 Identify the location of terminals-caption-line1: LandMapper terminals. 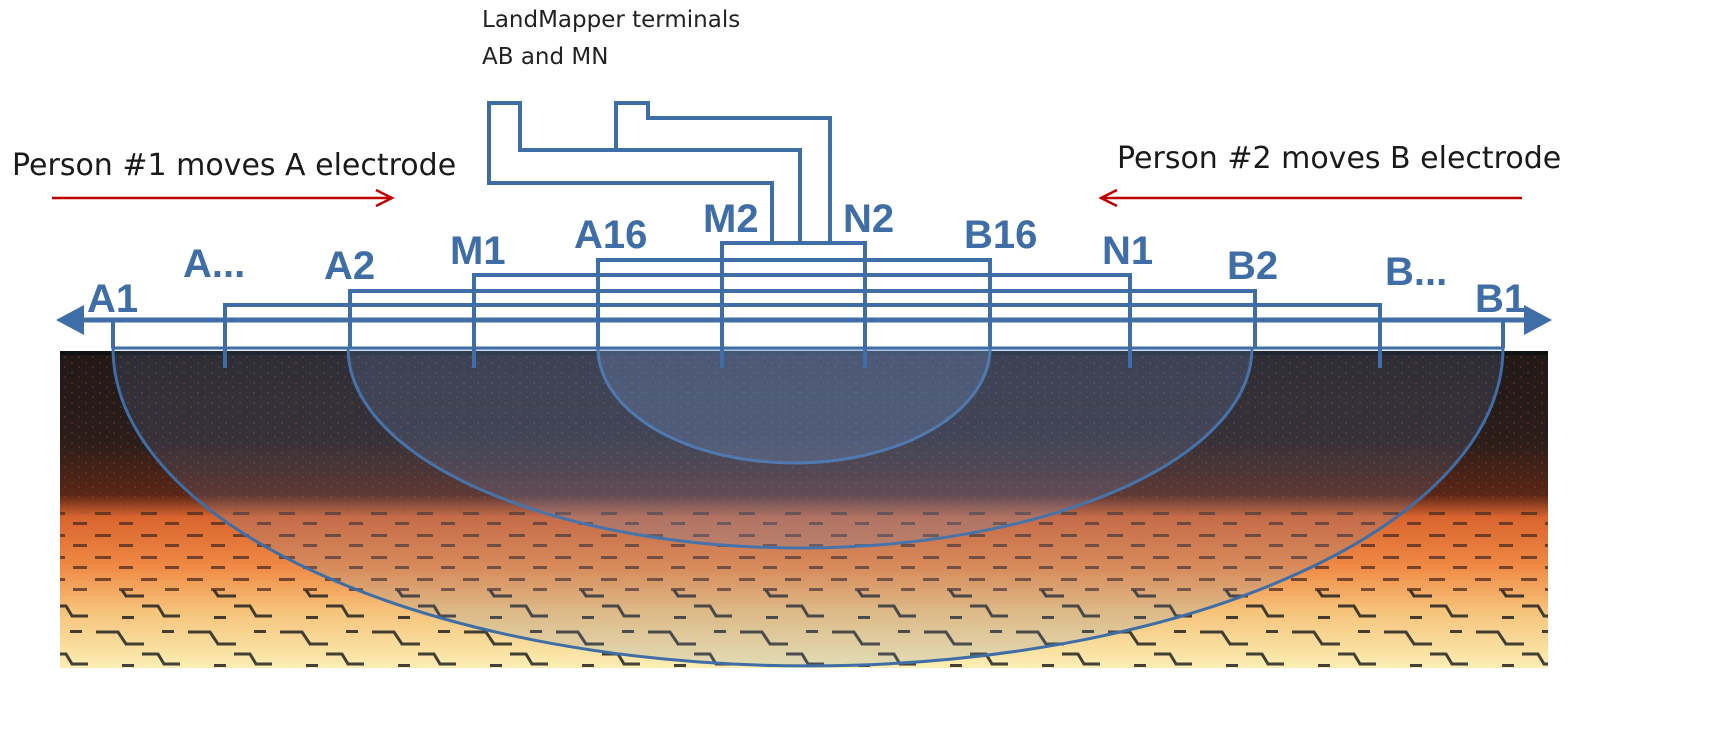
(611, 20).